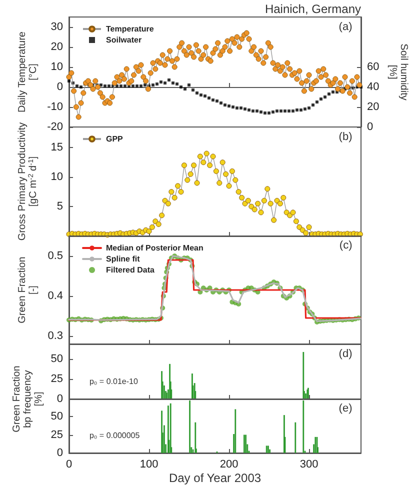  I want to click on y-tick-label: 15, so click(56, 148).